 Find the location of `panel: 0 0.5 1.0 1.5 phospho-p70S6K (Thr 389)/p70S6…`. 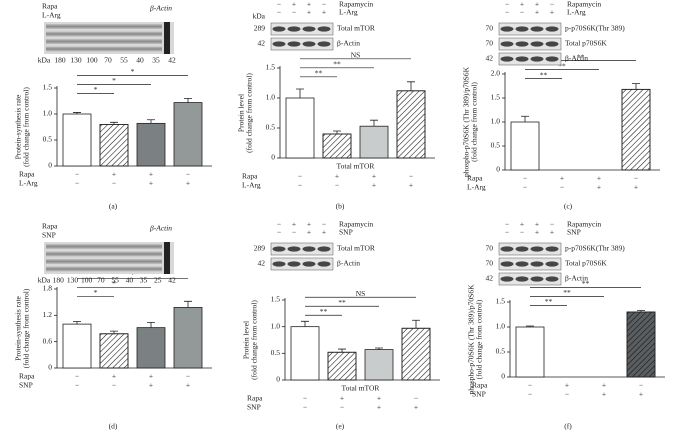

panel: 0 0.5 1.0 1.5 phospho-p70S6K (Thr 389)/p70S6… is located at coordinates (566, 325).